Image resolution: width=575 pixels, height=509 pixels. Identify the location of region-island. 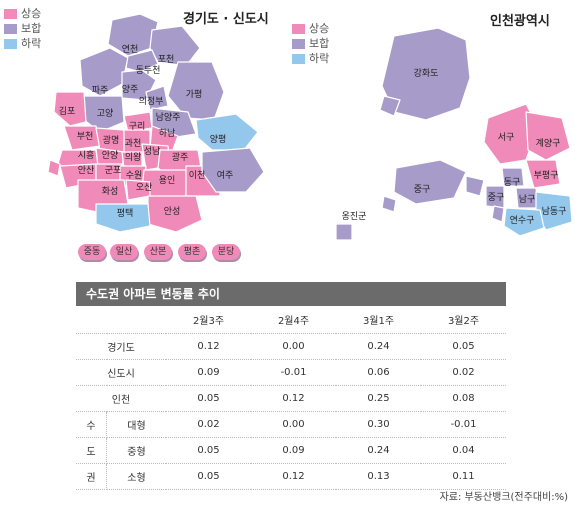
(54, 168).